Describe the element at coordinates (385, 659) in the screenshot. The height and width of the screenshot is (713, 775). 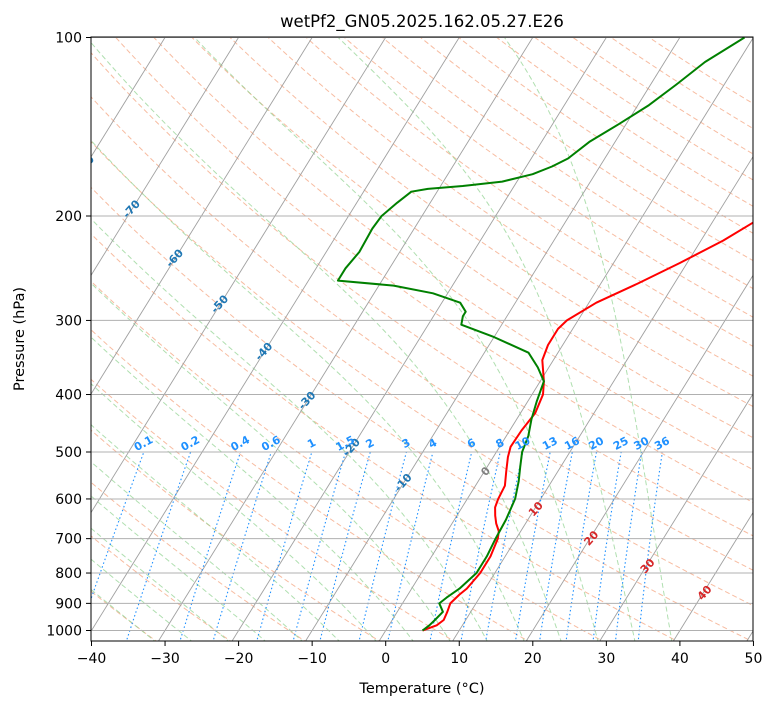
I see `x-tick-label: 0` at that location.